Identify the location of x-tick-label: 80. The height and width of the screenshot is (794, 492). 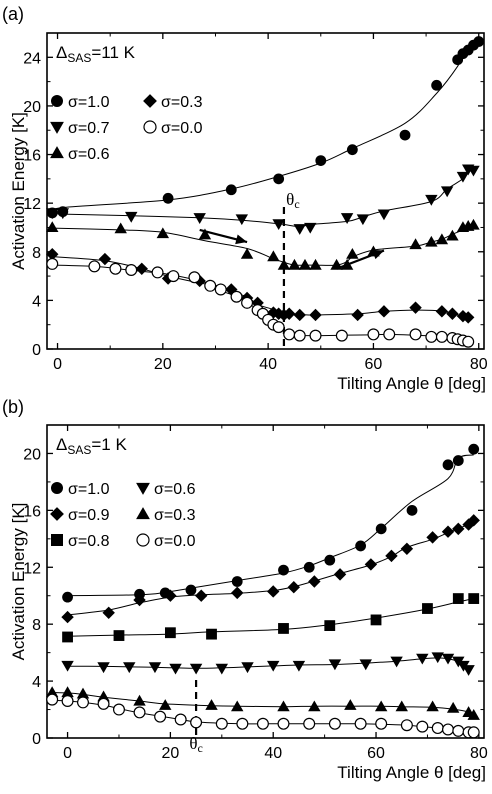
(479, 753).